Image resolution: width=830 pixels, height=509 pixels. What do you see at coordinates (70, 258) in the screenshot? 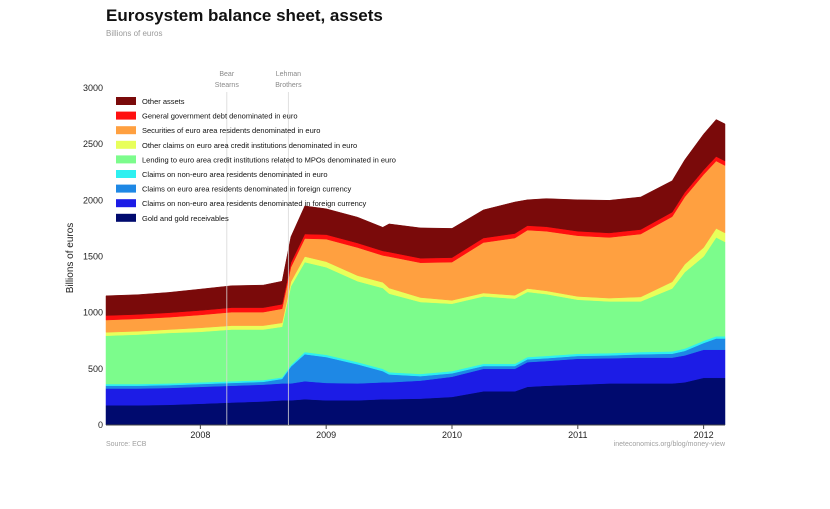
I see `y-axis-label: Billions of euros` at bounding box center [70, 258].